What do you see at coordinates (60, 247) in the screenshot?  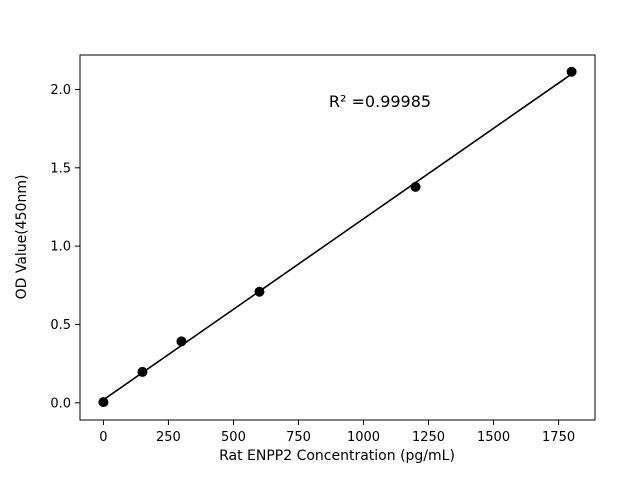 I see `y-axis-tick-label: 1.0` at bounding box center [60, 247].